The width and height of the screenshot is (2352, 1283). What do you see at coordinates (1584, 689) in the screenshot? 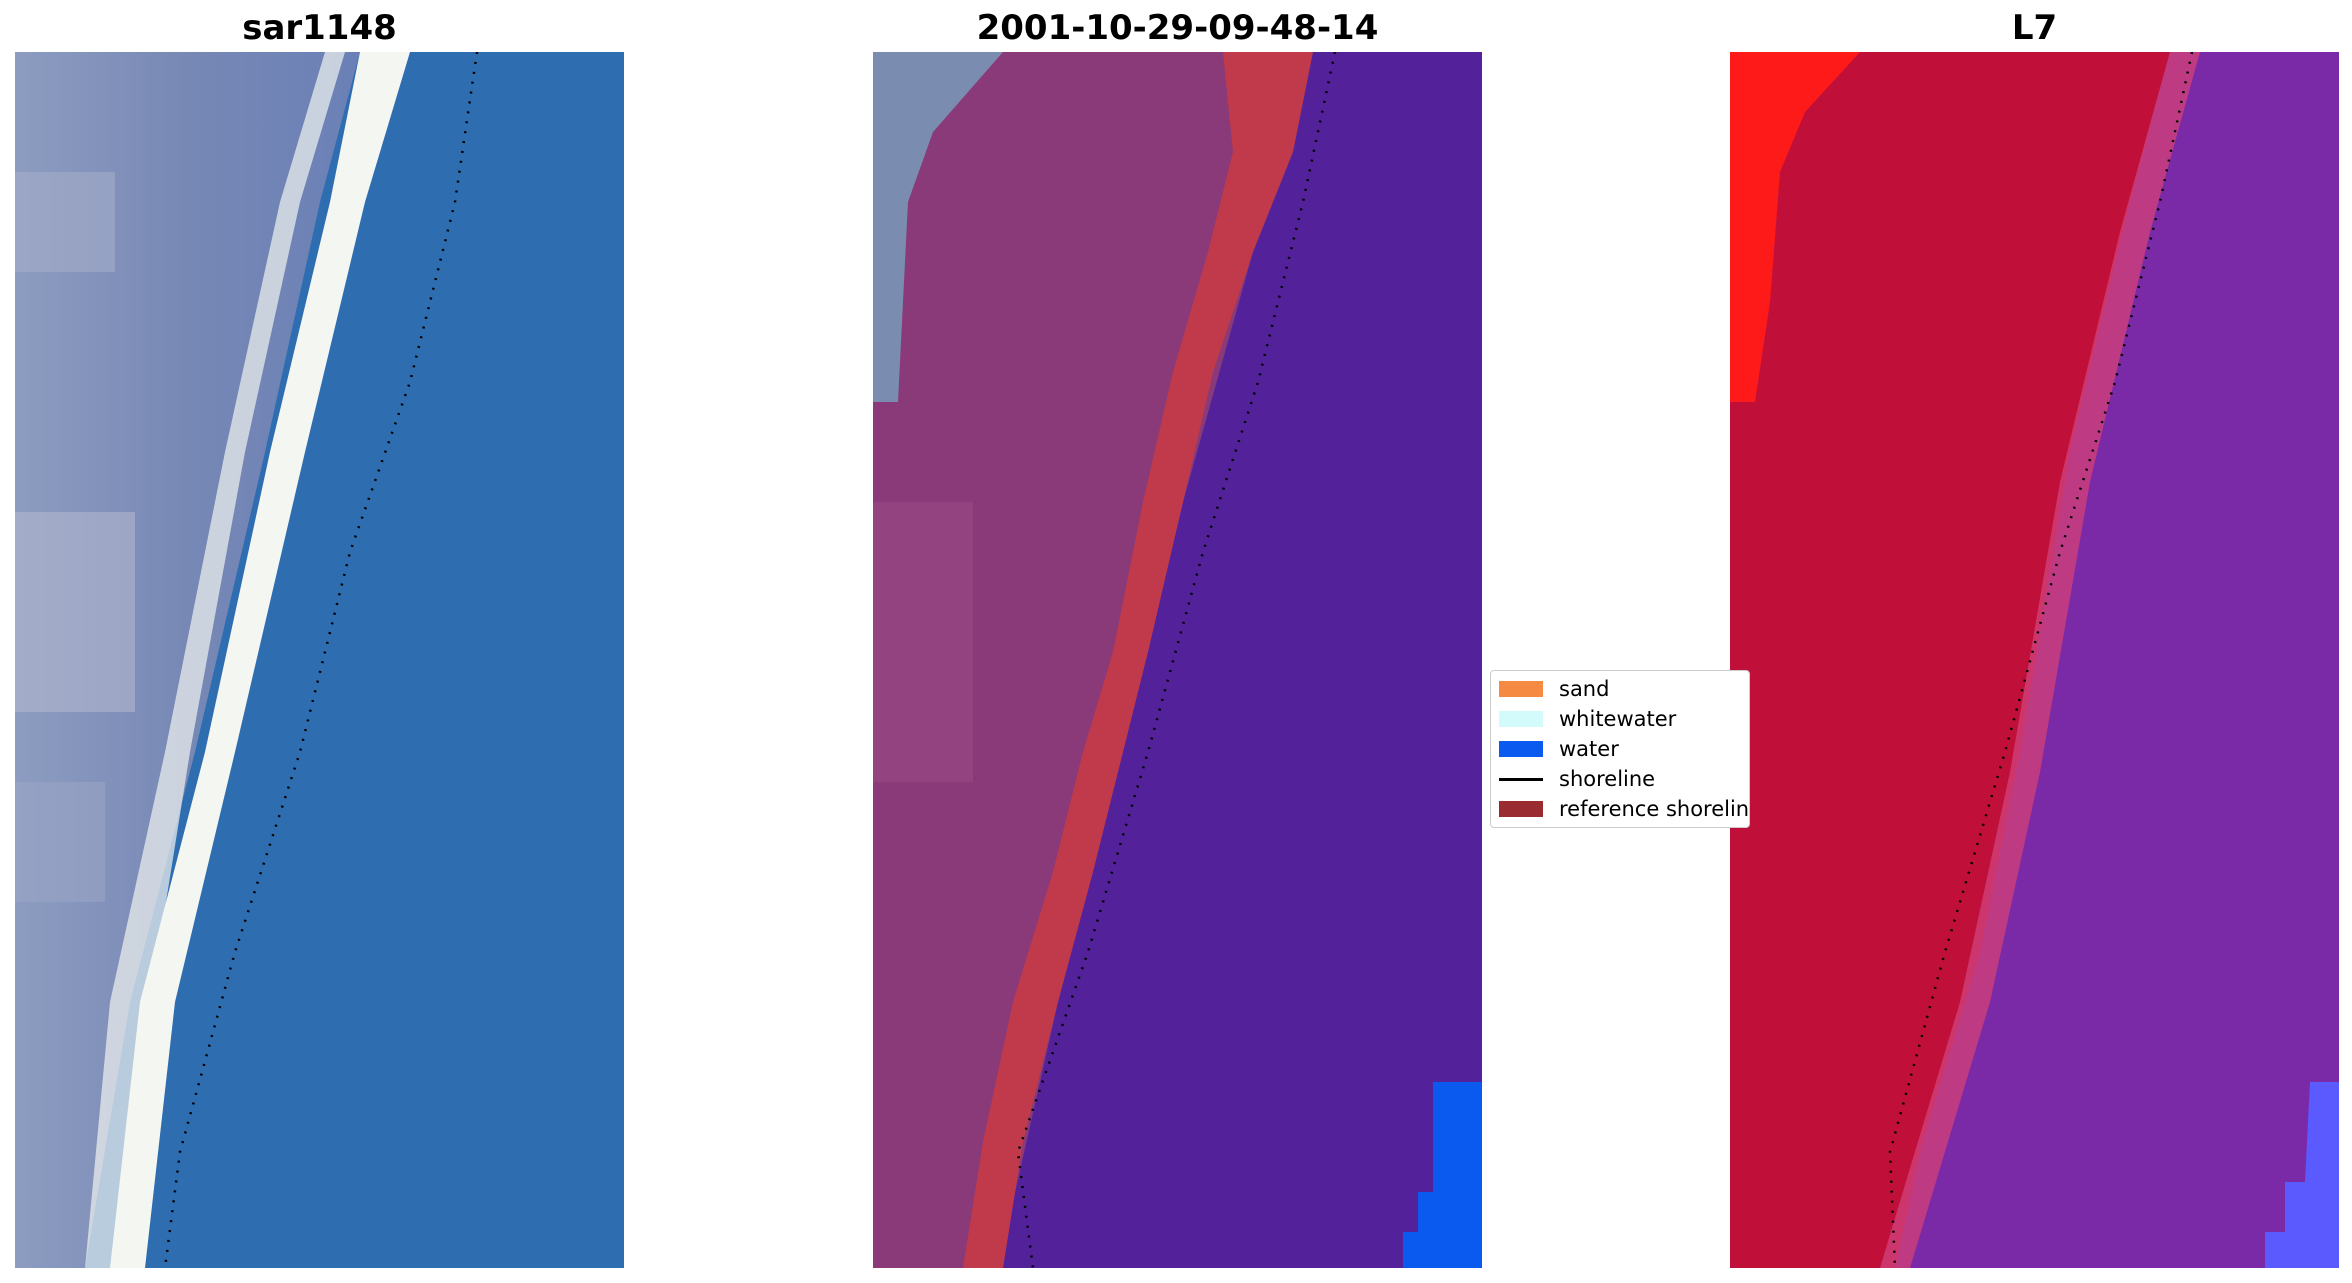
I see `legend-label-sand: sand` at bounding box center [1584, 689].